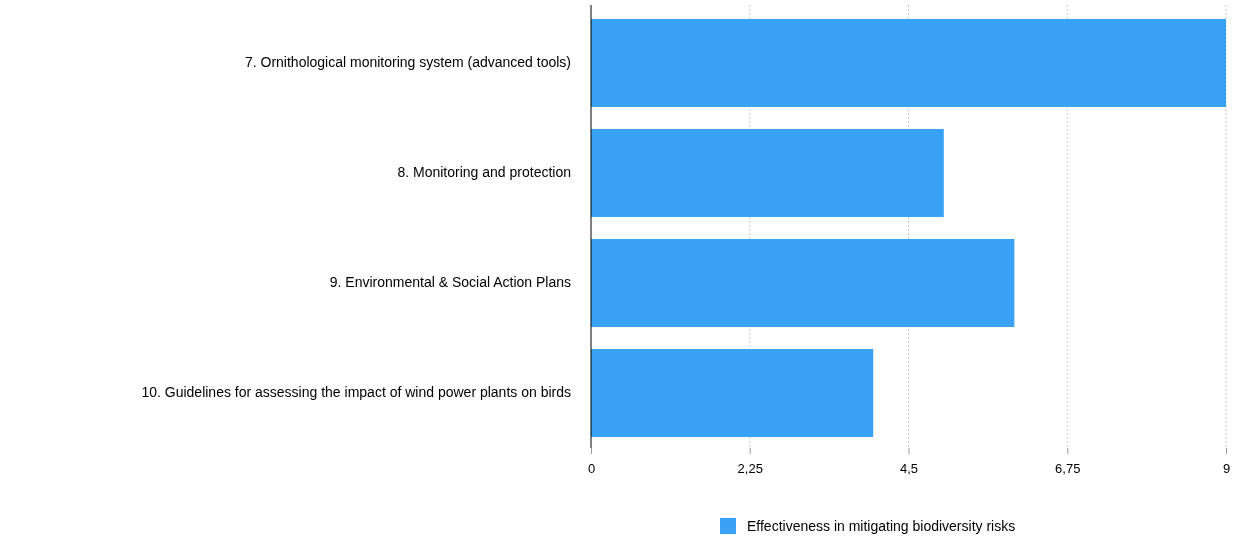 The image size is (1240, 542). Describe the element at coordinates (750, 468) in the screenshot. I see `x-tick-label: 2,25` at that location.